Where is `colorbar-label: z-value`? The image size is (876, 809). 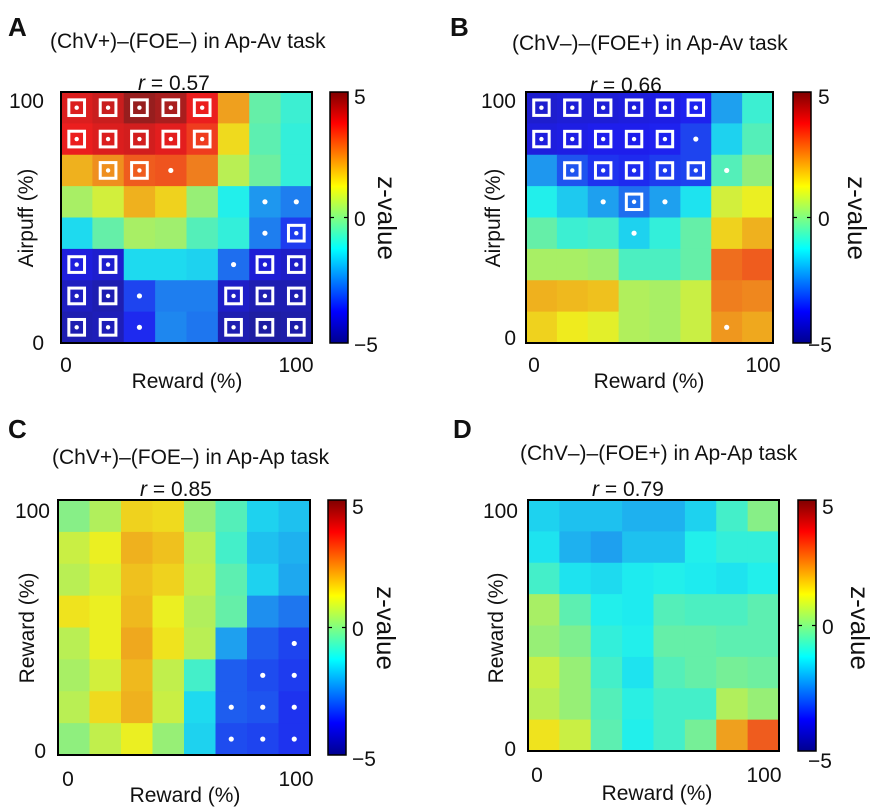 colorbar-label: z-value is located at coordinates (386, 628).